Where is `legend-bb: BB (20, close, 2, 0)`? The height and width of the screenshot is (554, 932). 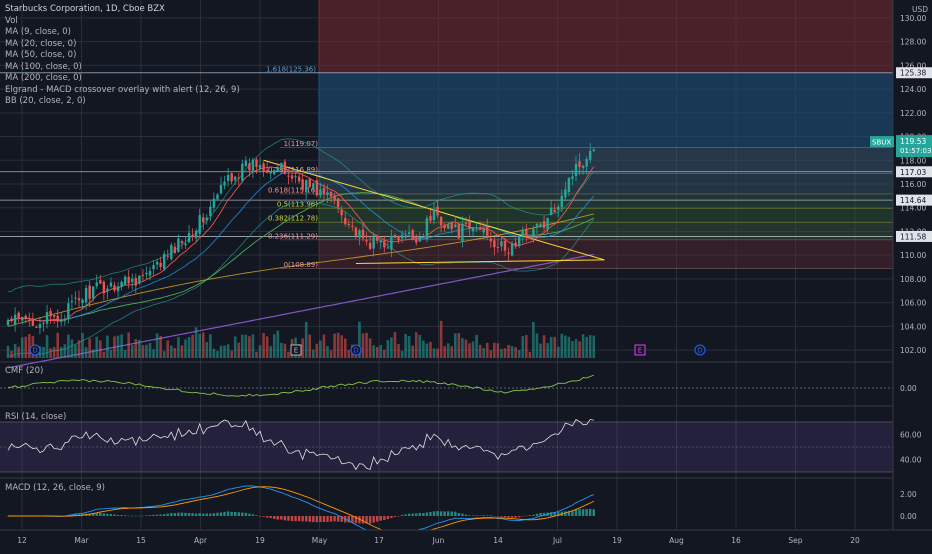 legend-bb: BB (20, close, 2, 0) is located at coordinates (45, 101).